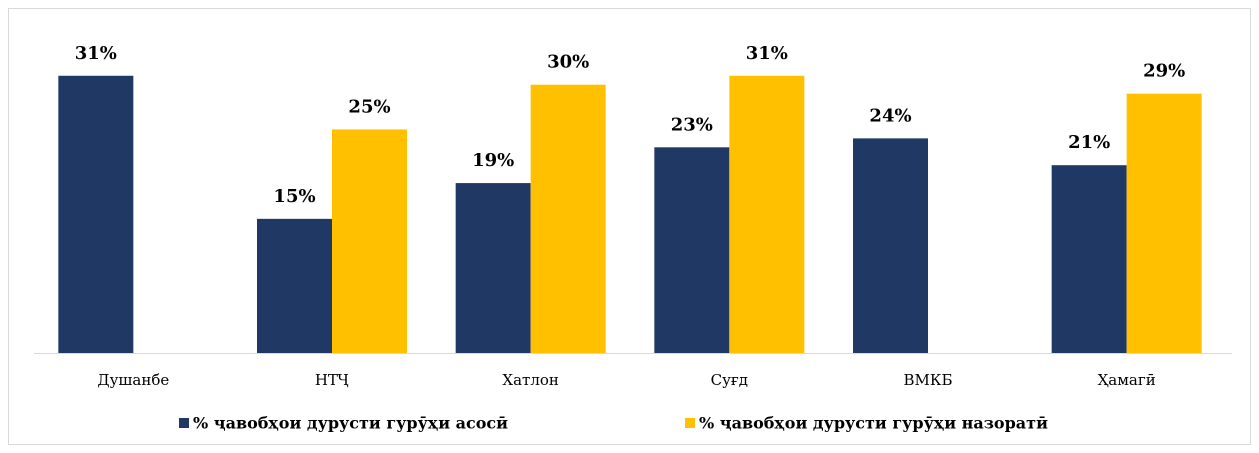  What do you see at coordinates (350, 423) in the screenshot?
I see `legend-label: % ҷавобҳои дурусти гурӯҳи асосӣ` at bounding box center [350, 423].